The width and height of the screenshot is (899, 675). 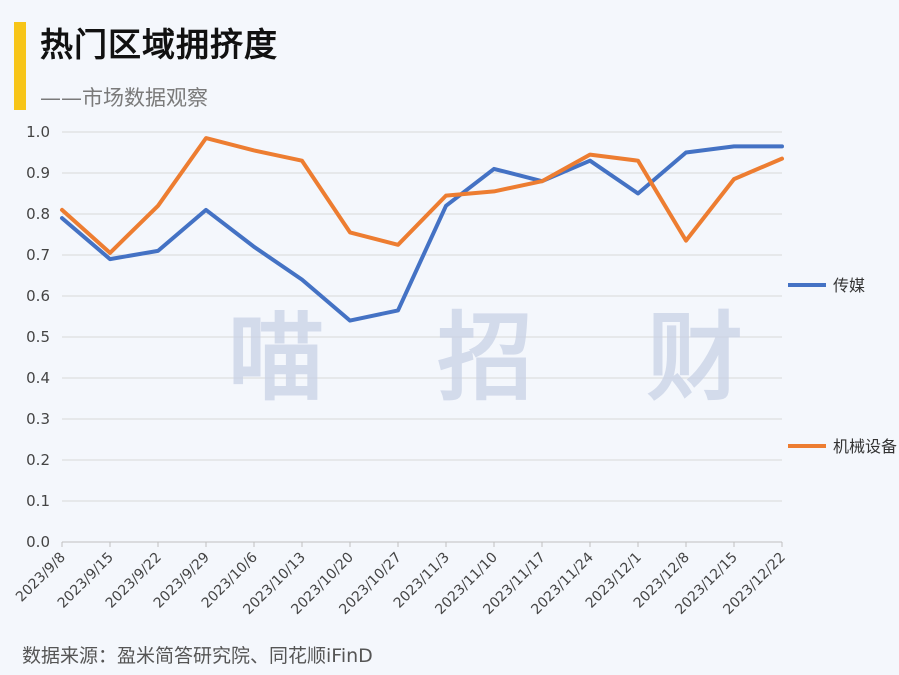 What do you see at coordinates (38, 419) in the screenshot?
I see `y-tick-label: 0.3` at bounding box center [38, 419].